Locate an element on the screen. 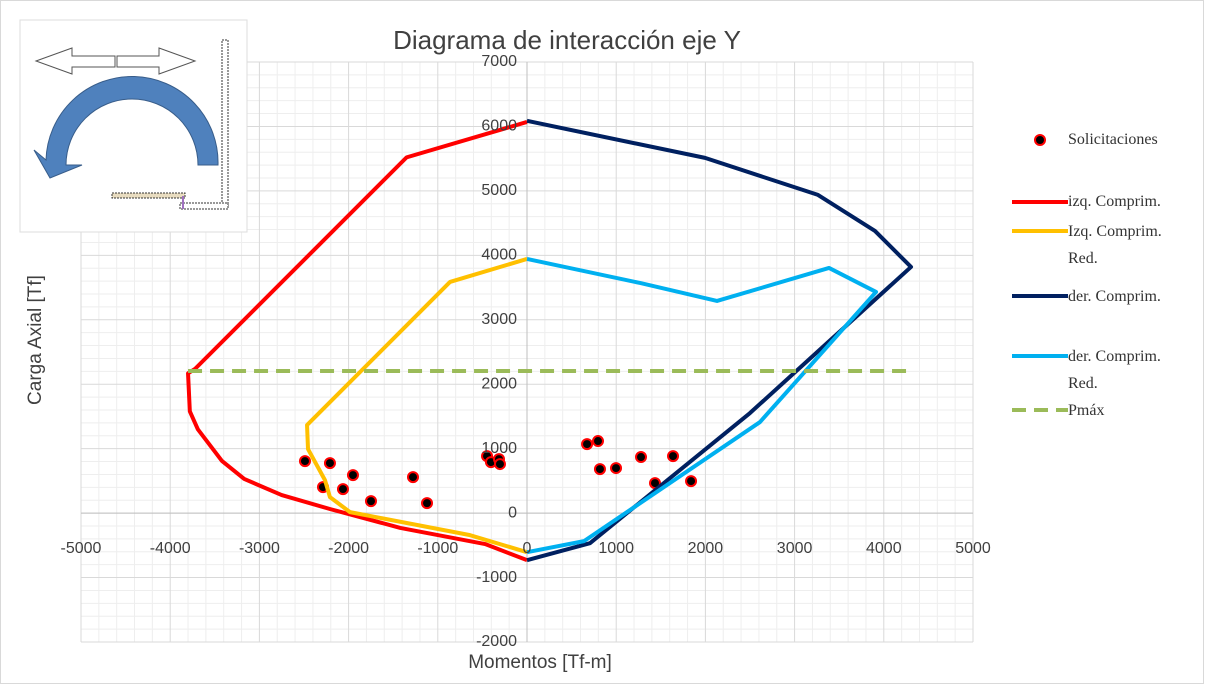  wall-horizontal is located at coordinates (148, 195).